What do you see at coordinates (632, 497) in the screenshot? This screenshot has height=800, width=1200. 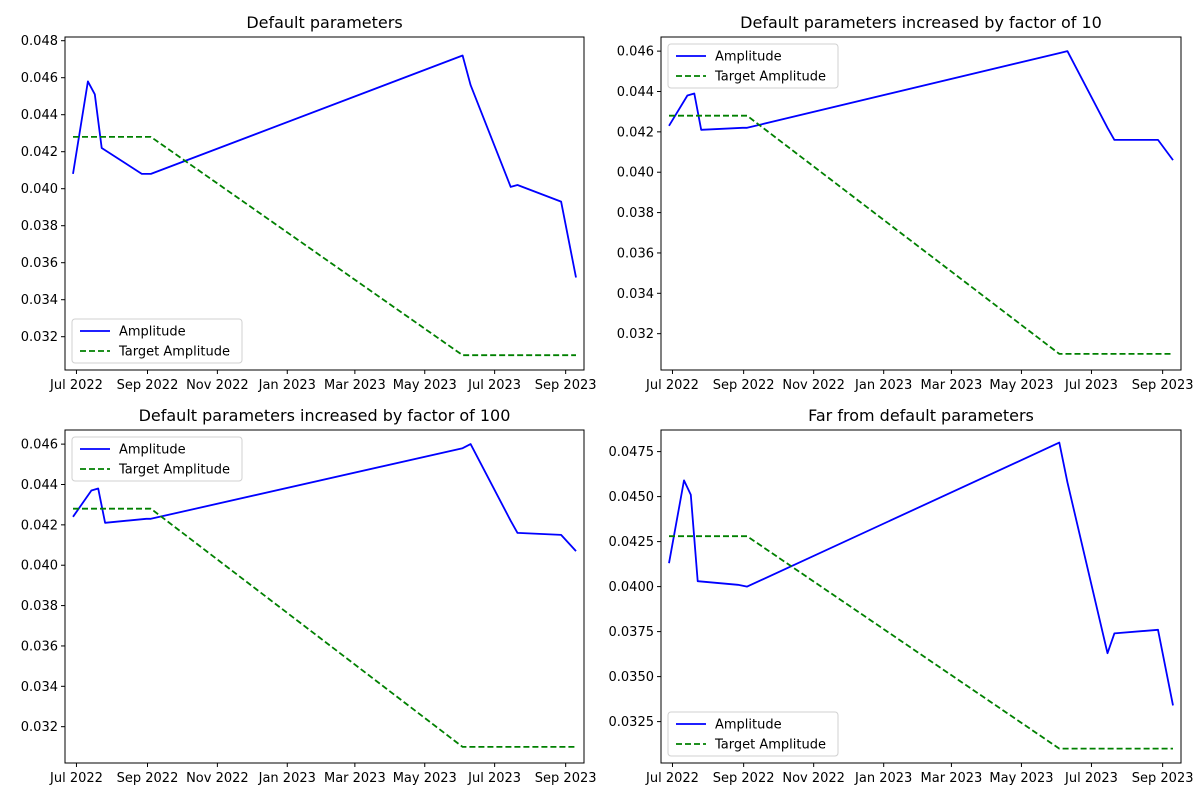 I see `y-tick-label: 0.0450` at bounding box center [632, 497].